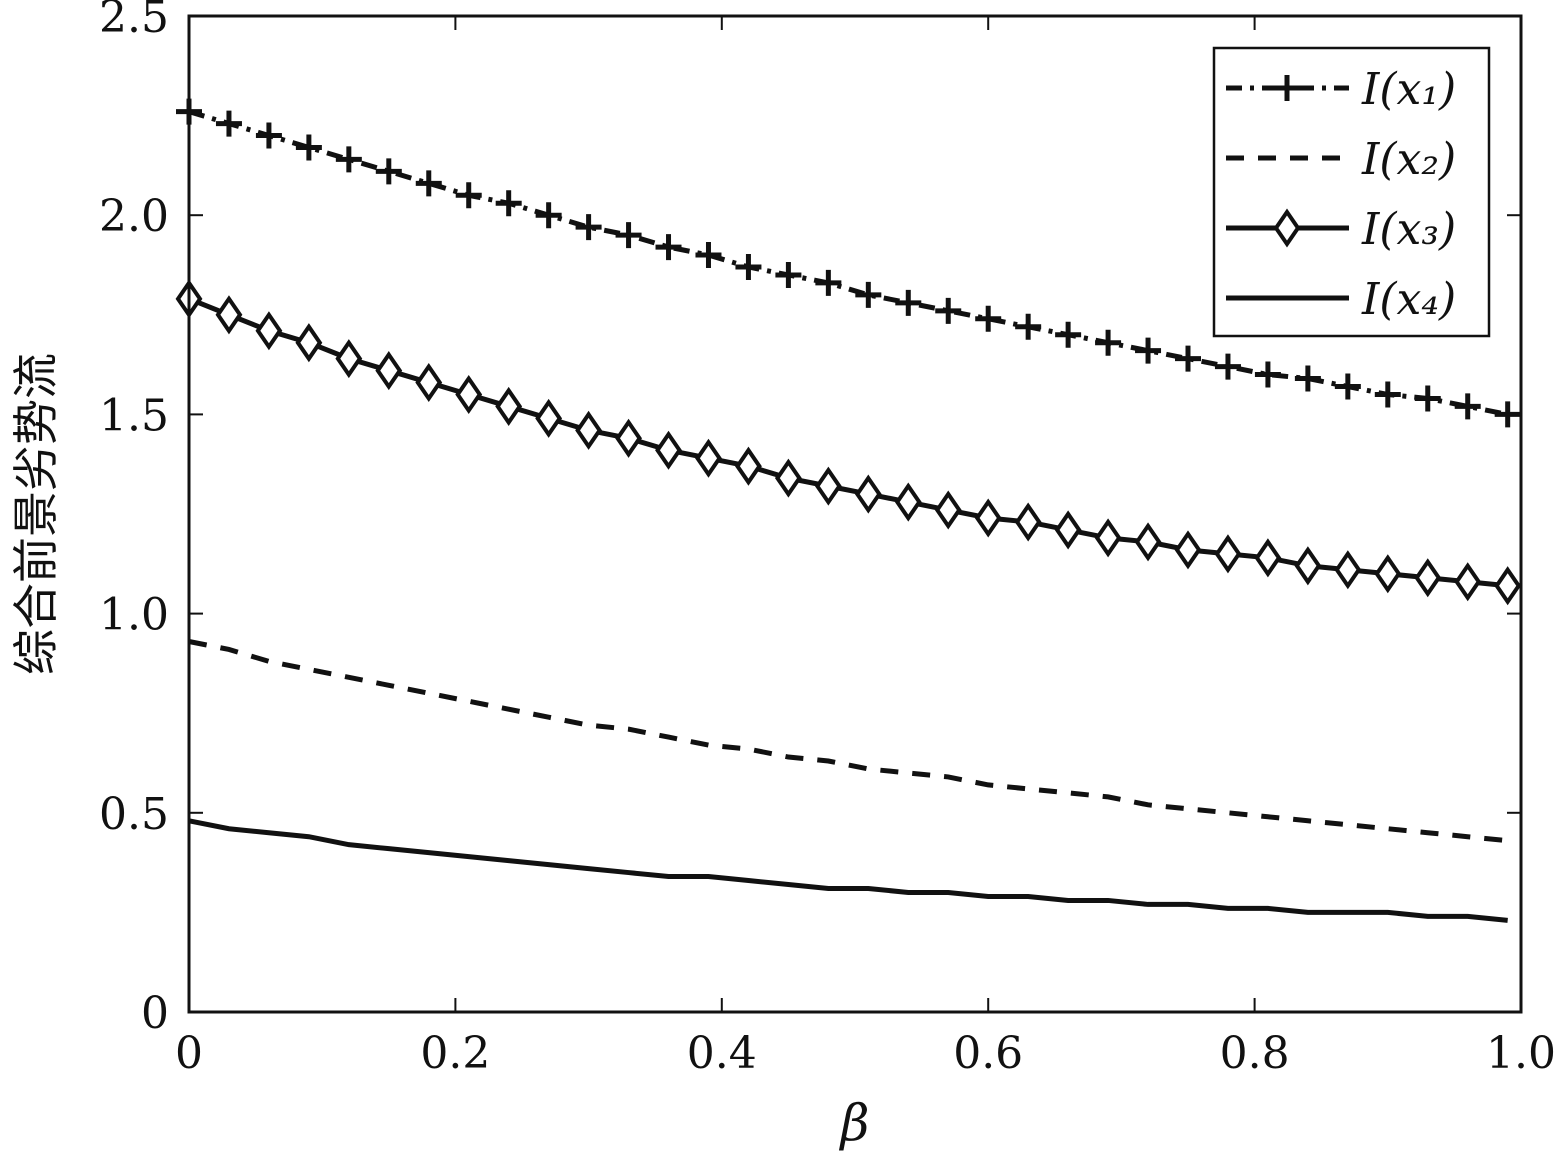 This screenshot has height=1154, width=1557. I want to click on x-axis-label: β, so click(854, 1123).